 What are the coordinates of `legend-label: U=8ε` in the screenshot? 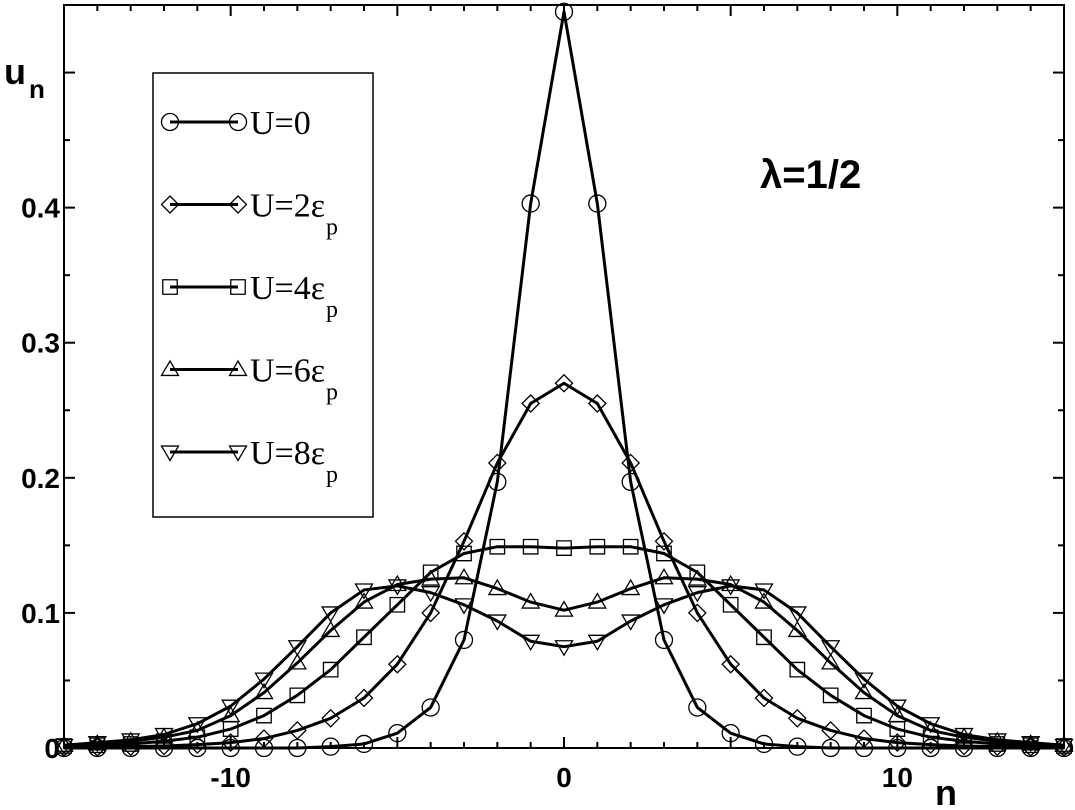 It's located at (287, 453).